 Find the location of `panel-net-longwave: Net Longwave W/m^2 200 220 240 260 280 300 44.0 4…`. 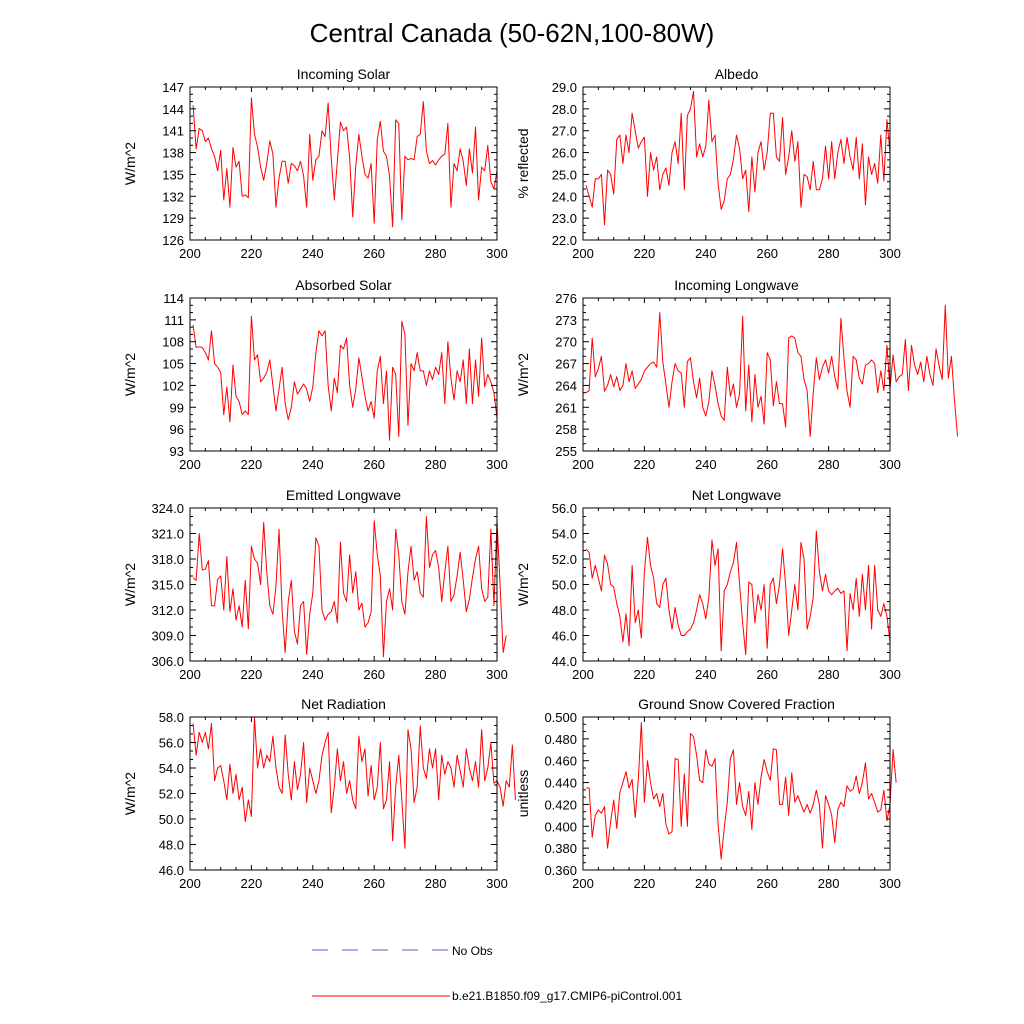

panel-net-longwave: Net Longwave W/m^2 200 220 240 260 280 300 44.0 4… is located at coordinates (708, 584).